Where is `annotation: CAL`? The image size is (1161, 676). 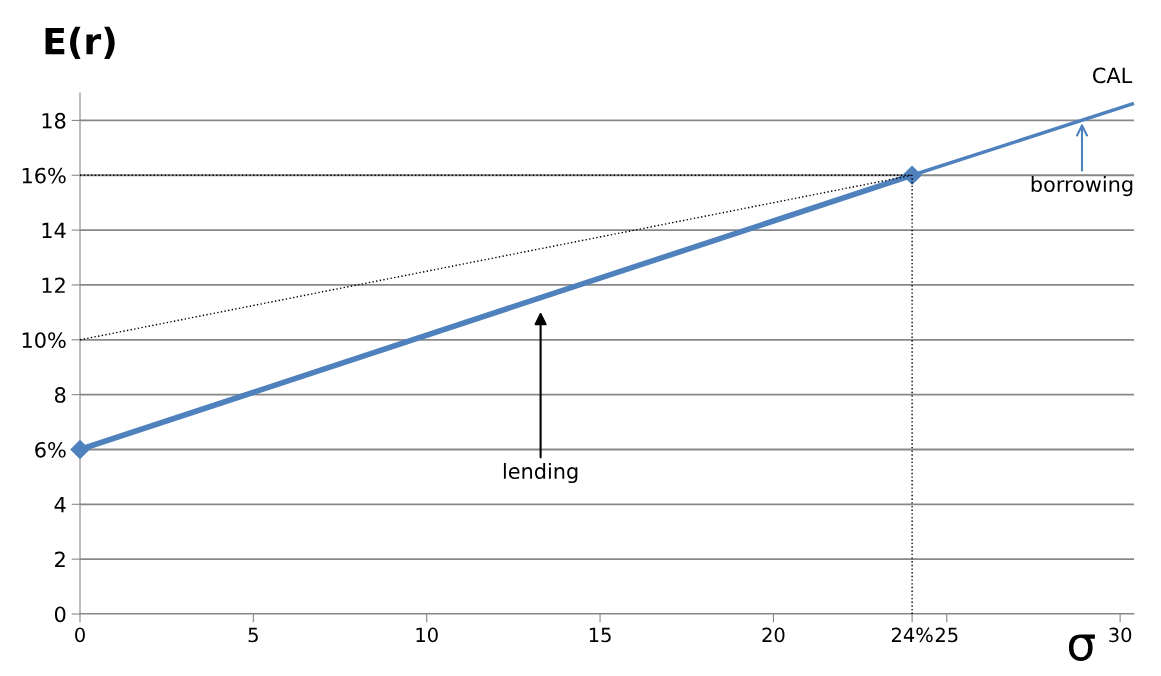 annotation: CAL is located at coordinates (1113, 75).